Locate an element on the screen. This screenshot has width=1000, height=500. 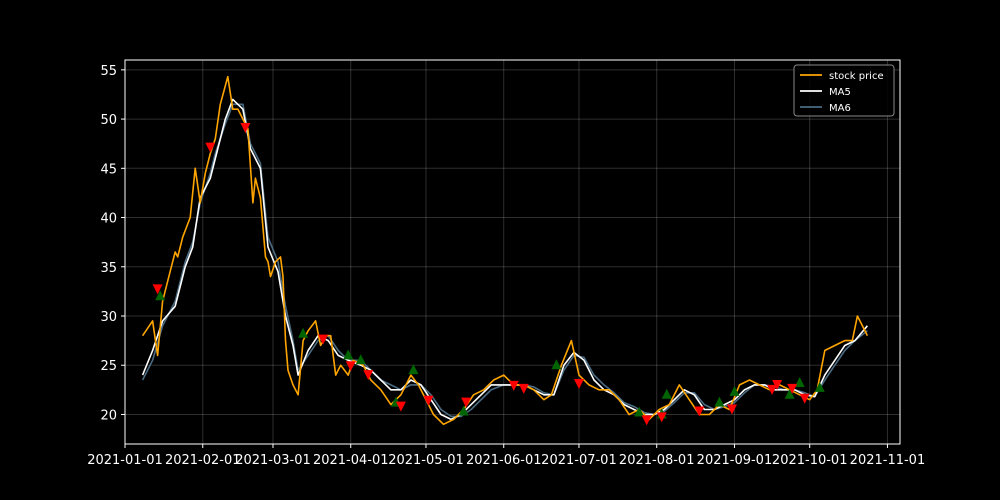
x-tick-label: 2021-05-01 is located at coordinates (426, 460).